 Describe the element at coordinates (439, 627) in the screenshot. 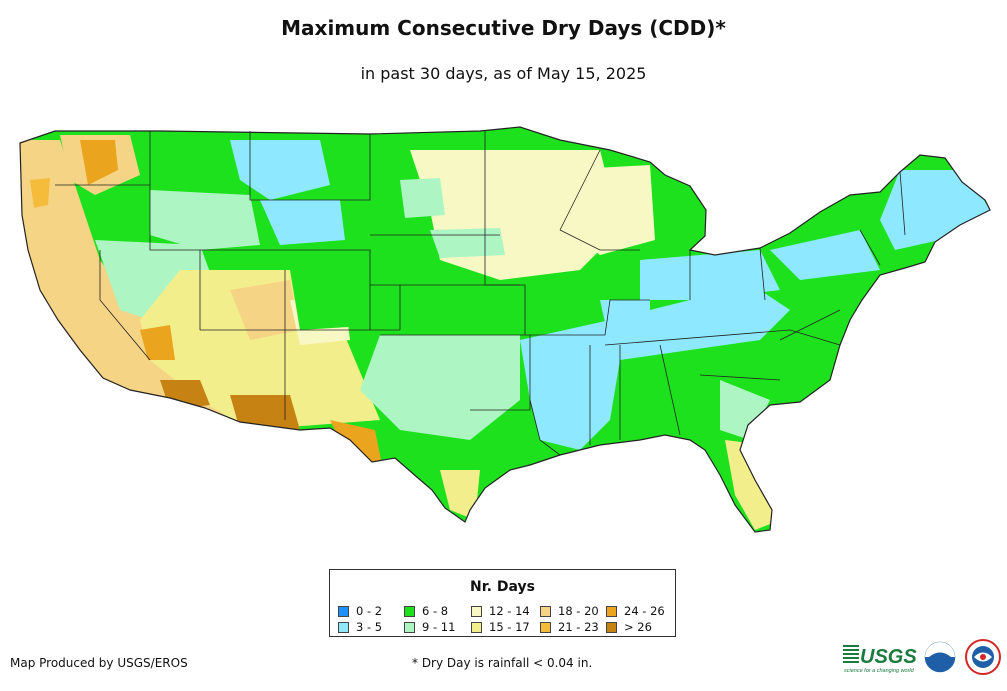

I see `legend-label: 9 - 11` at that location.